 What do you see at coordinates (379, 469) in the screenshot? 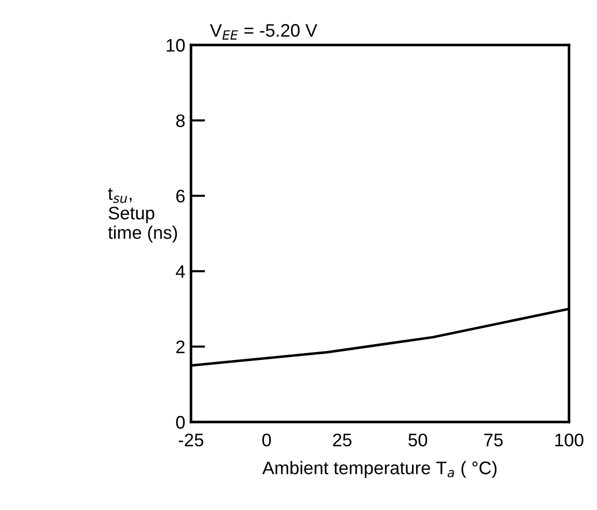
I see `x-axis-title: Ambient temperature T$_{a}$ ( °C)` at bounding box center [379, 469].